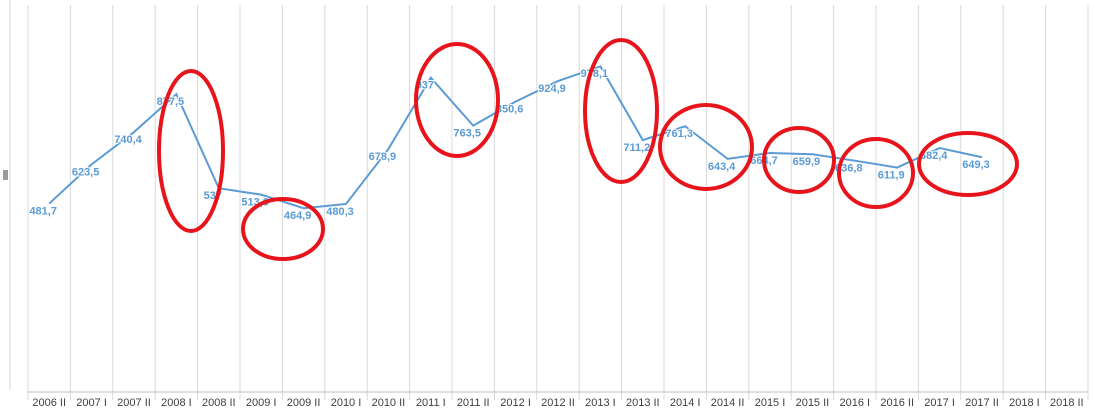 This screenshot has width=1099, height=416. Describe the element at coordinates (807, 162) in the screenshot. I see `data-label: 659,9` at that location.